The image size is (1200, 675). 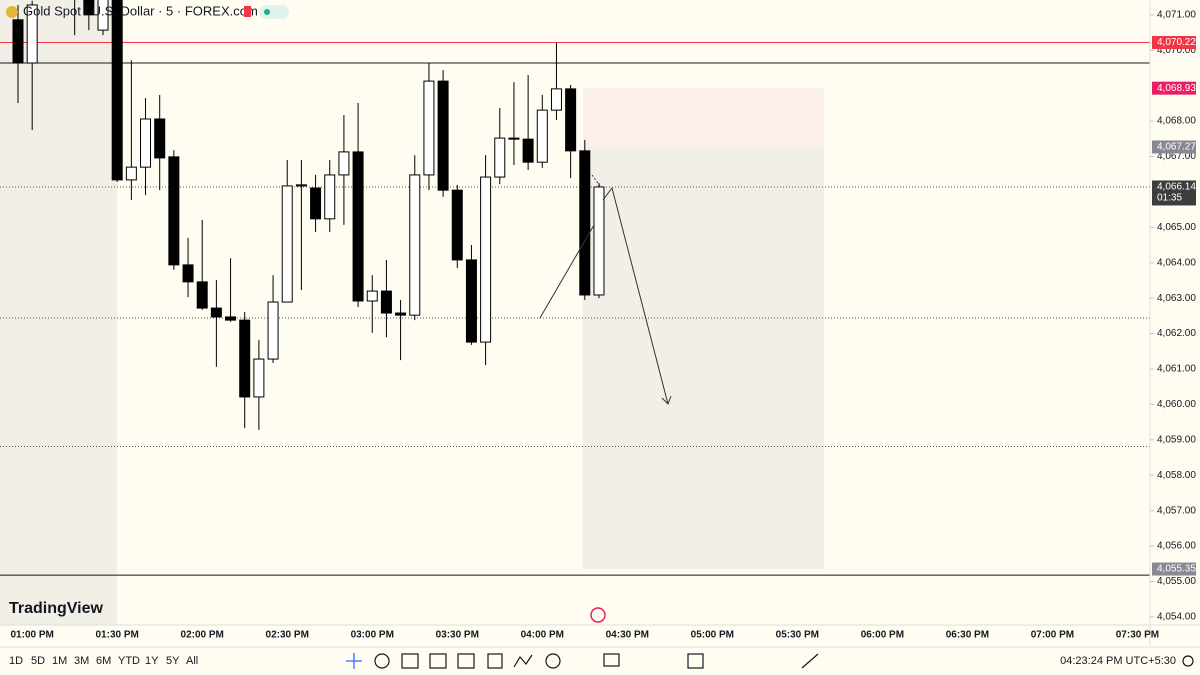 I want to click on range-button: 5D, so click(x=38, y=661).